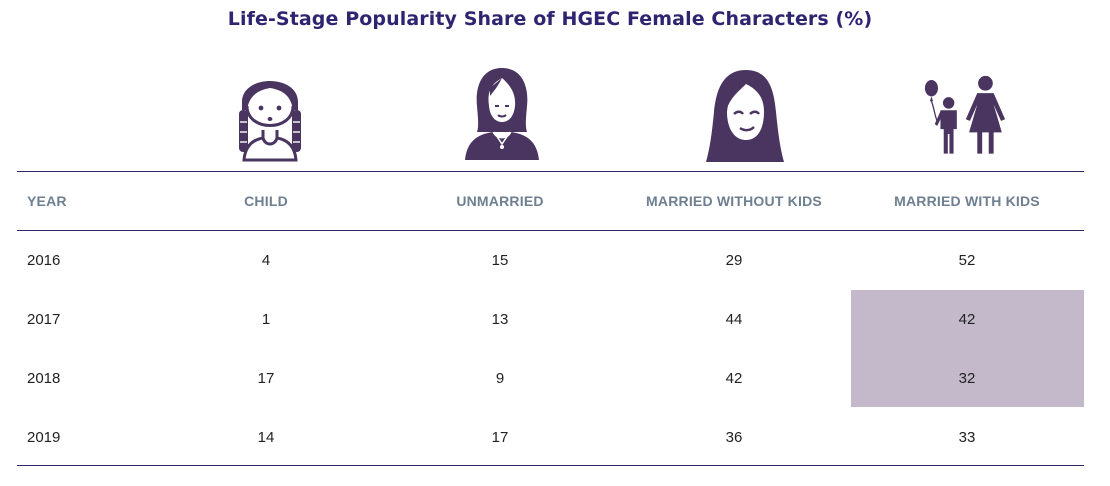 Image resolution: width=1110 pixels, height=486 pixels. Describe the element at coordinates (967, 348) in the screenshot. I see `highlighted-cells` at that location.